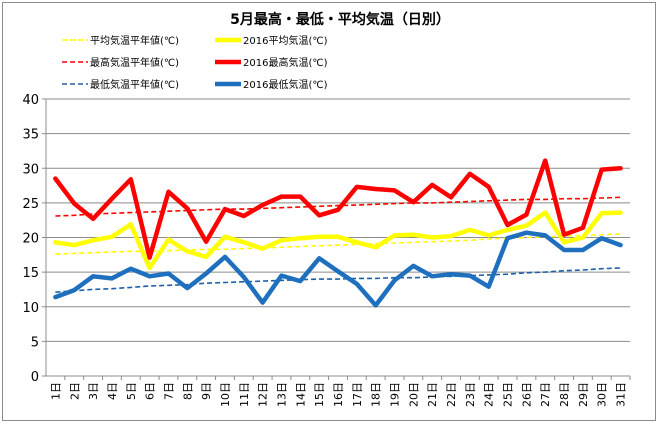  What do you see at coordinates (489, 394) in the screenshot?
I see `x-tick-label: 24日` at bounding box center [489, 394].